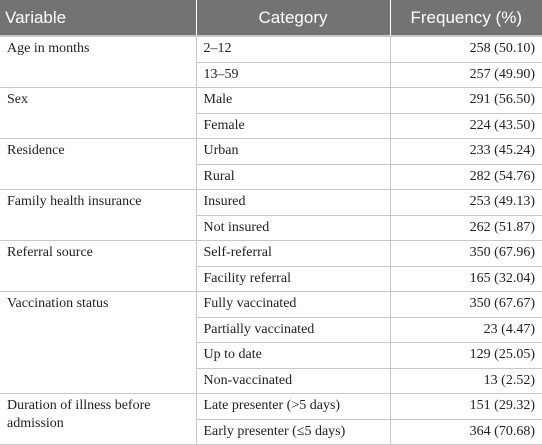 Image resolution: width=542 pixels, height=445 pixels. What do you see at coordinates (293, 330) in the screenshot?
I see `category-cell: Partially vaccinated` at bounding box center [293, 330].